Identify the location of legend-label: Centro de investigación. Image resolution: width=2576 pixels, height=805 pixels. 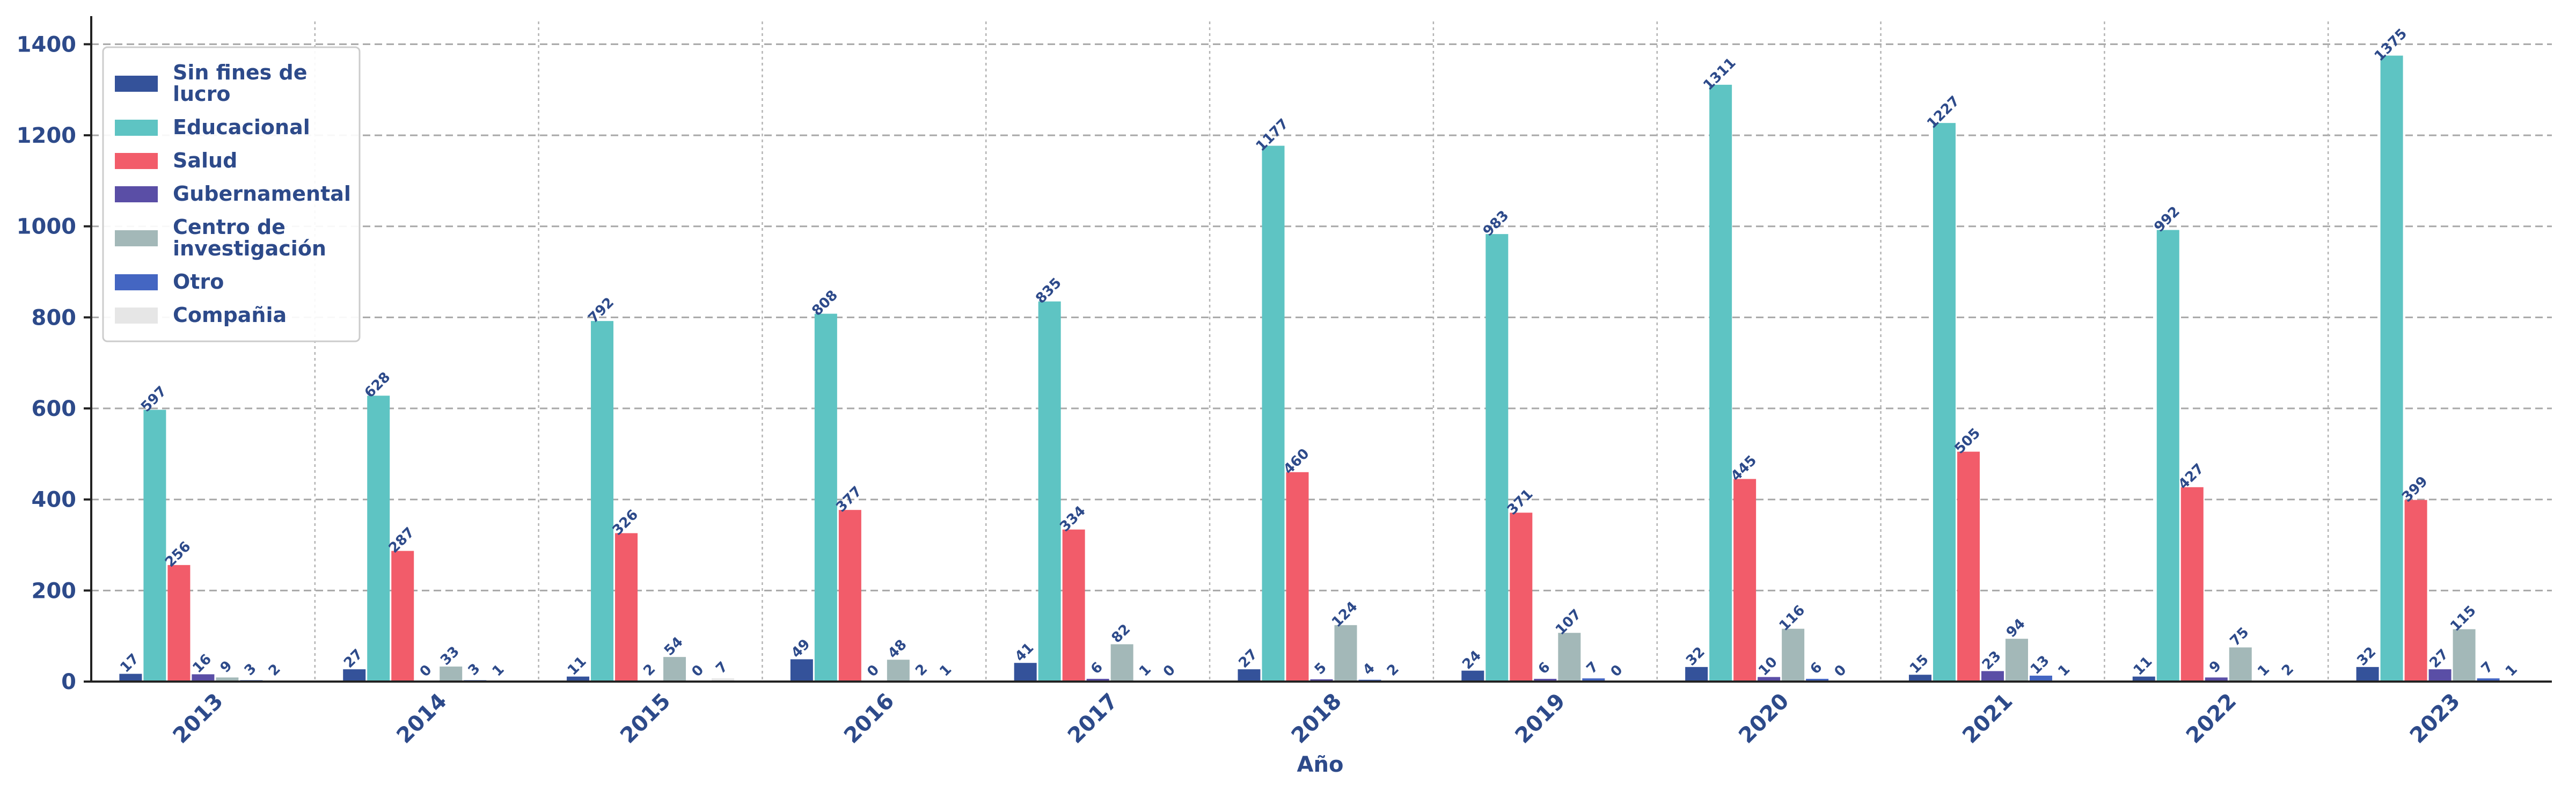
(249, 237).